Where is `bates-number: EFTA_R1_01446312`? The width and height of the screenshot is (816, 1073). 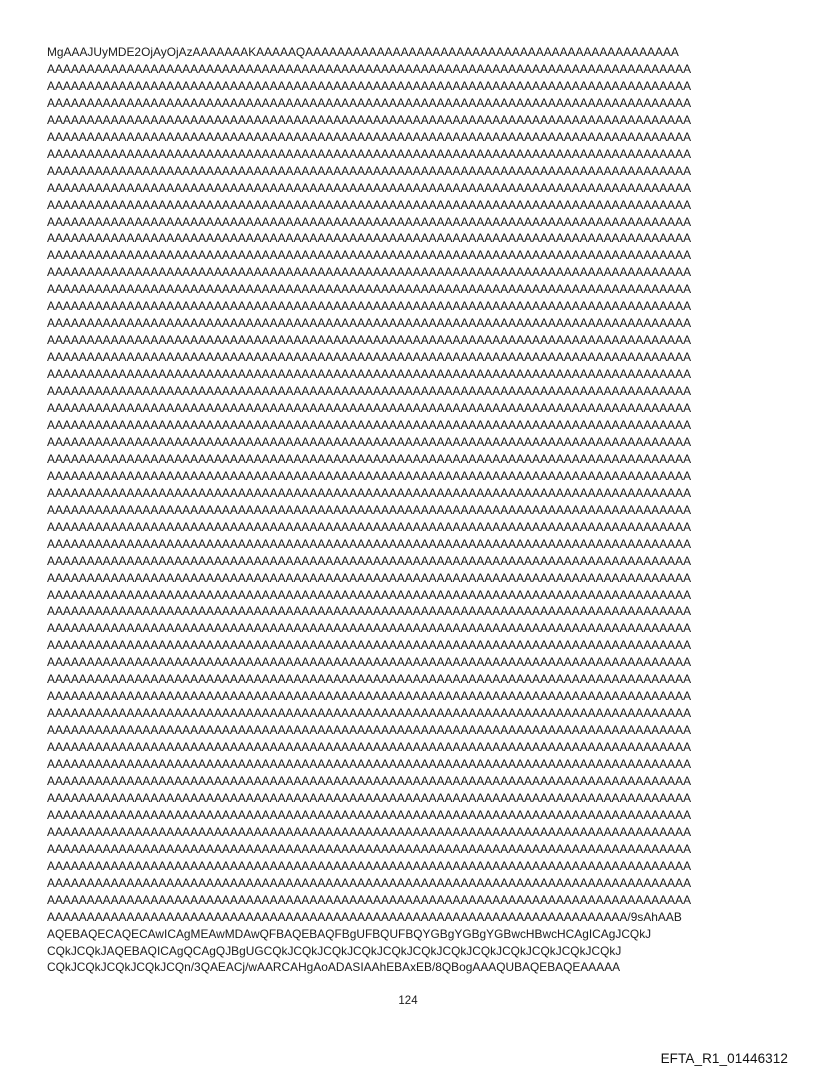
bates-number: EFTA_R1_01446312 is located at coordinates (724, 1058).